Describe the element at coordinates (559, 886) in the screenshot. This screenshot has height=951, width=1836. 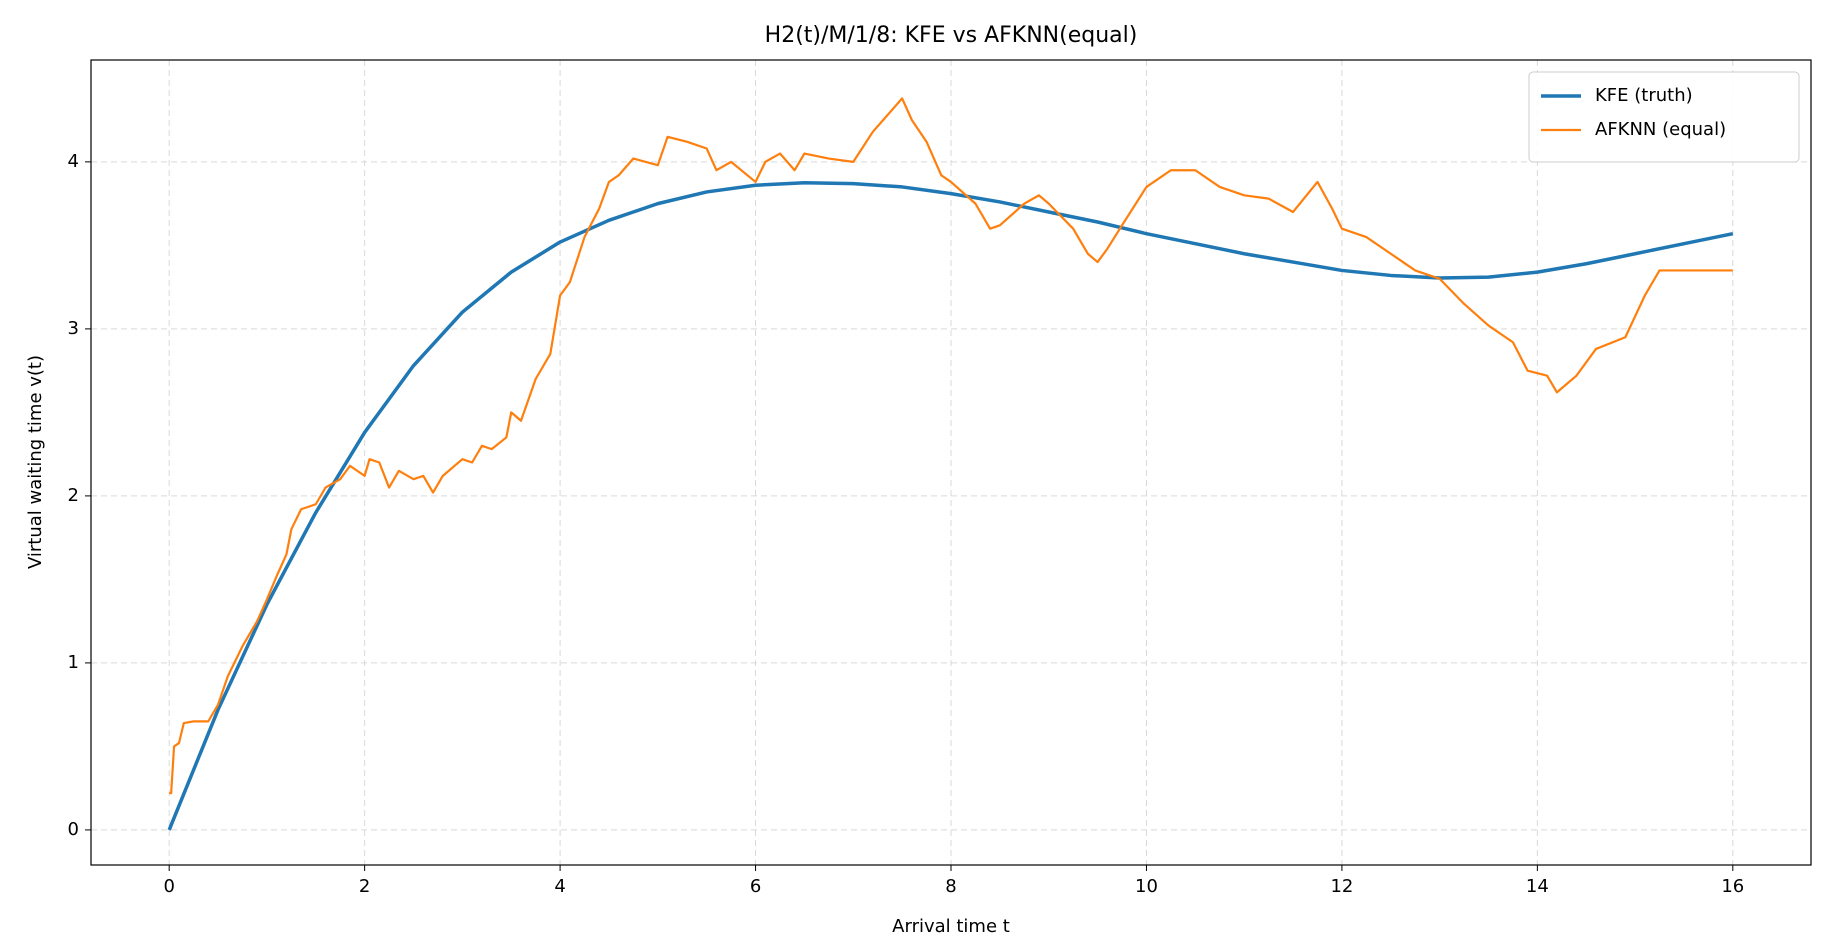
I see `x-tick-label: 4` at that location.